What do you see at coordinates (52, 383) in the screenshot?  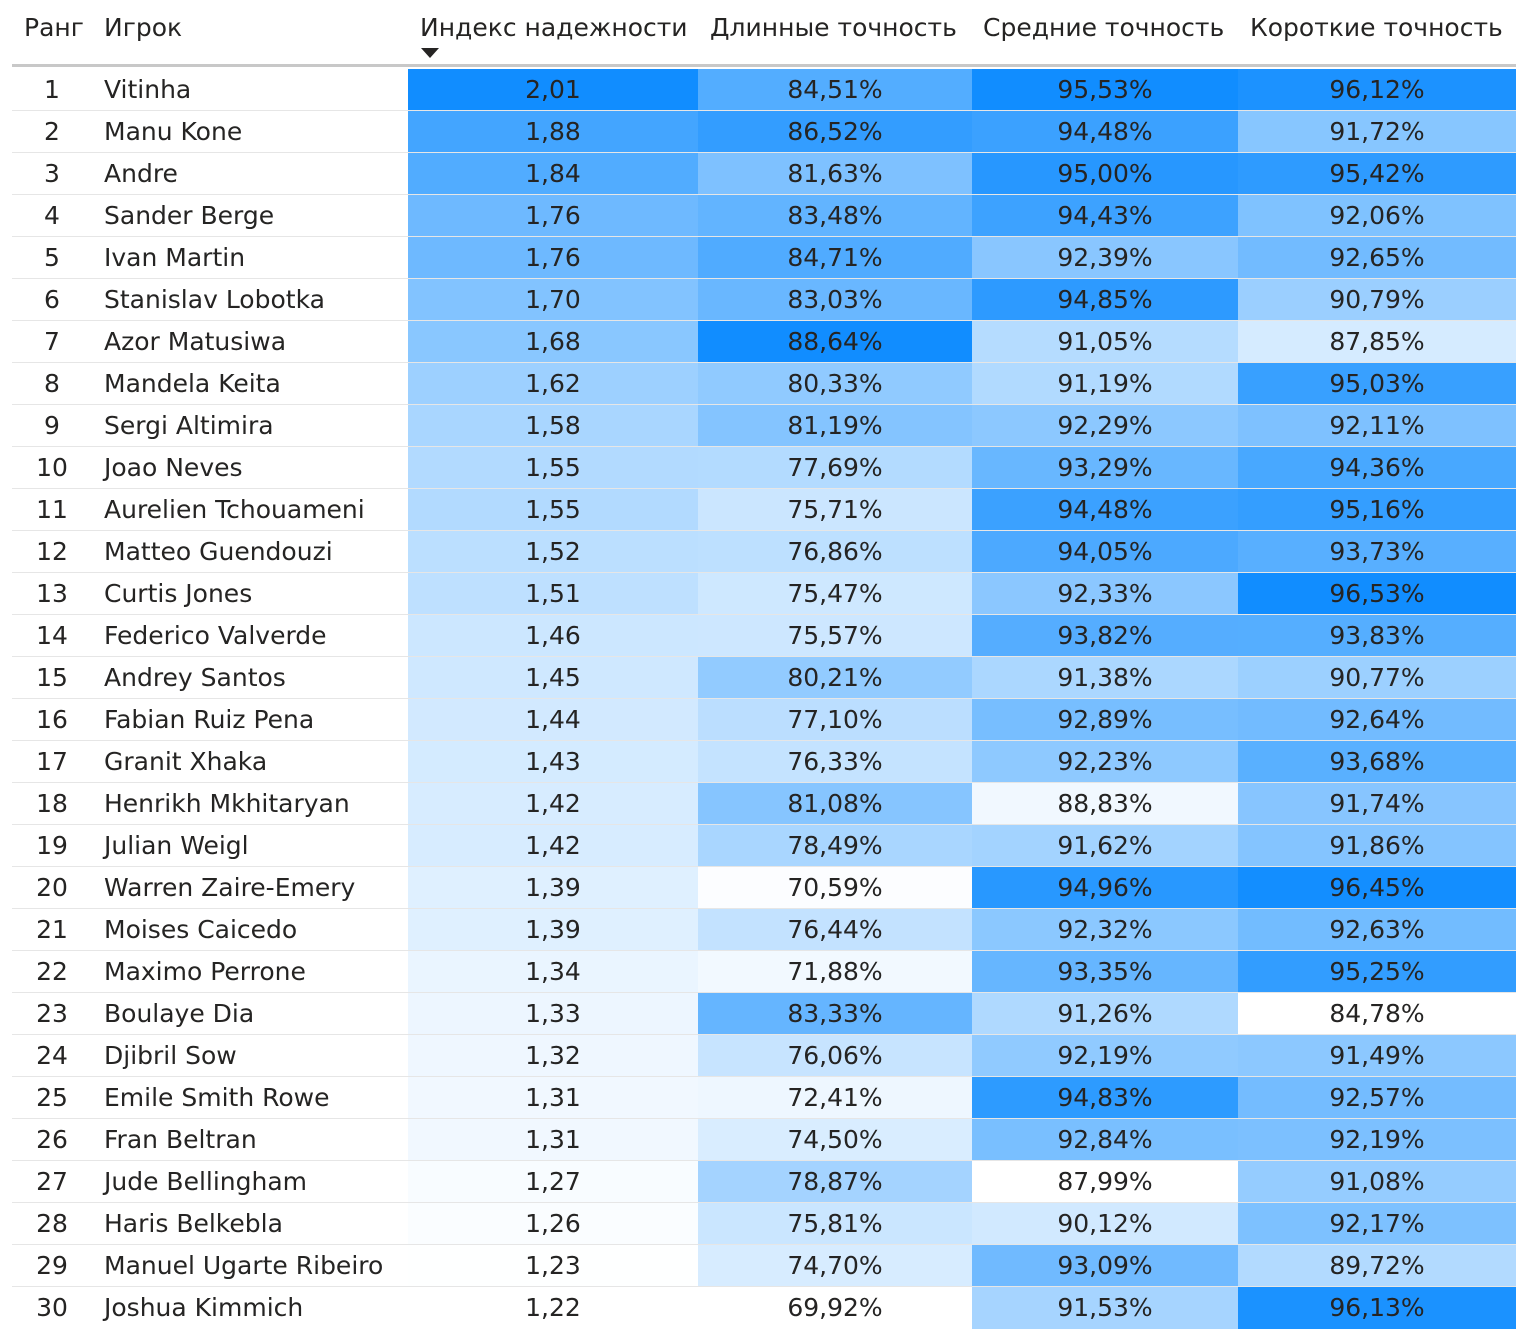 I see `rank-cell: 8` at bounding box center [52, 383].